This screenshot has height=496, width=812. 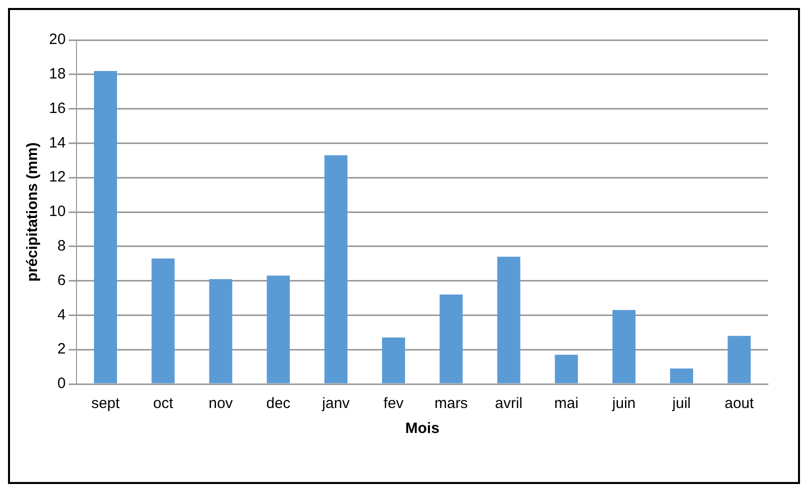 What do you see at coordinates (105, 403) in the screenshot?
I see `x-tick-label: sept` at bounding box center [105, 403].